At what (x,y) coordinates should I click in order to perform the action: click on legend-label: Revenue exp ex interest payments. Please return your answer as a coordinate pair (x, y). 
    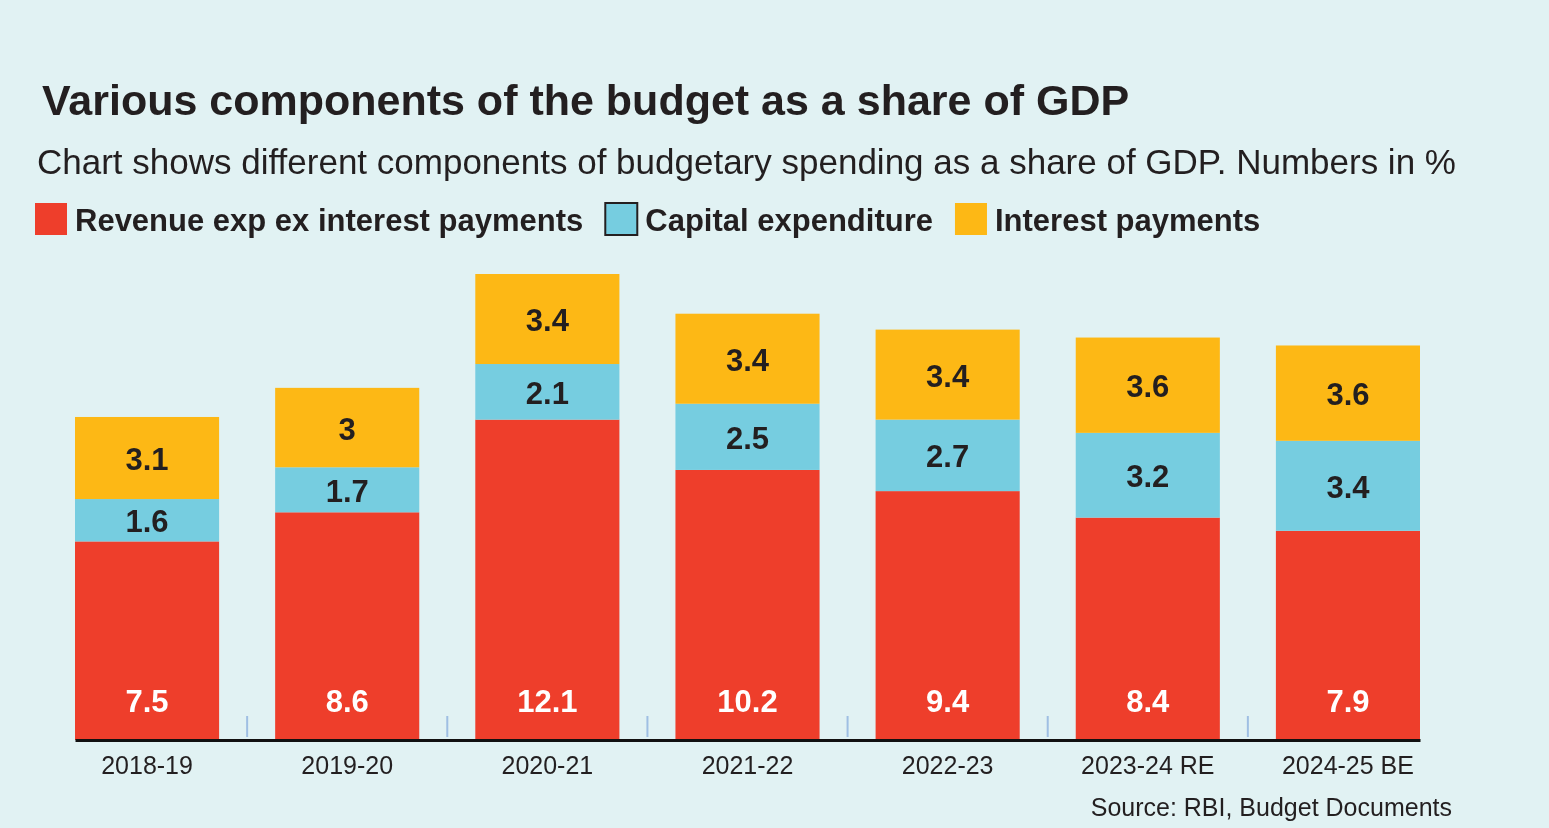
    Looking at the image, I should click on (329, 220).